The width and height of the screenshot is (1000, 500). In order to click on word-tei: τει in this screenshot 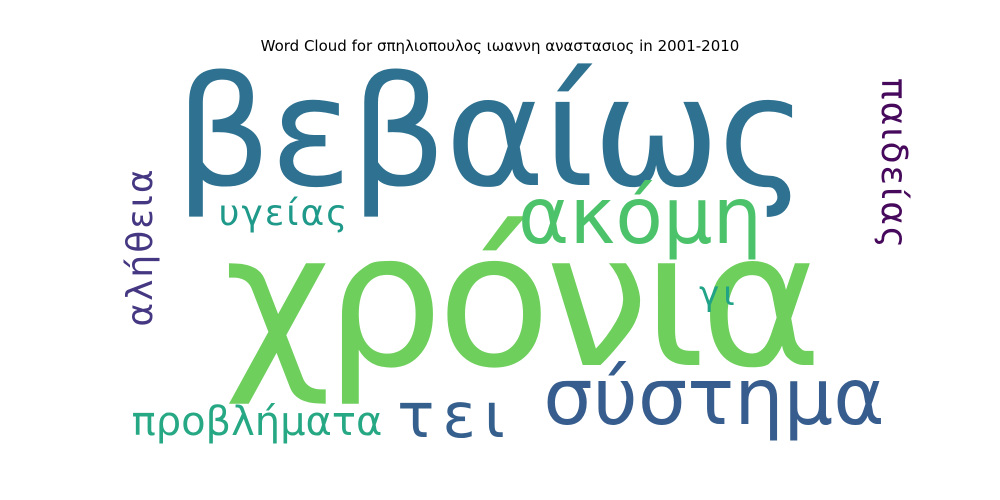, I will do `click(455, 415)`.